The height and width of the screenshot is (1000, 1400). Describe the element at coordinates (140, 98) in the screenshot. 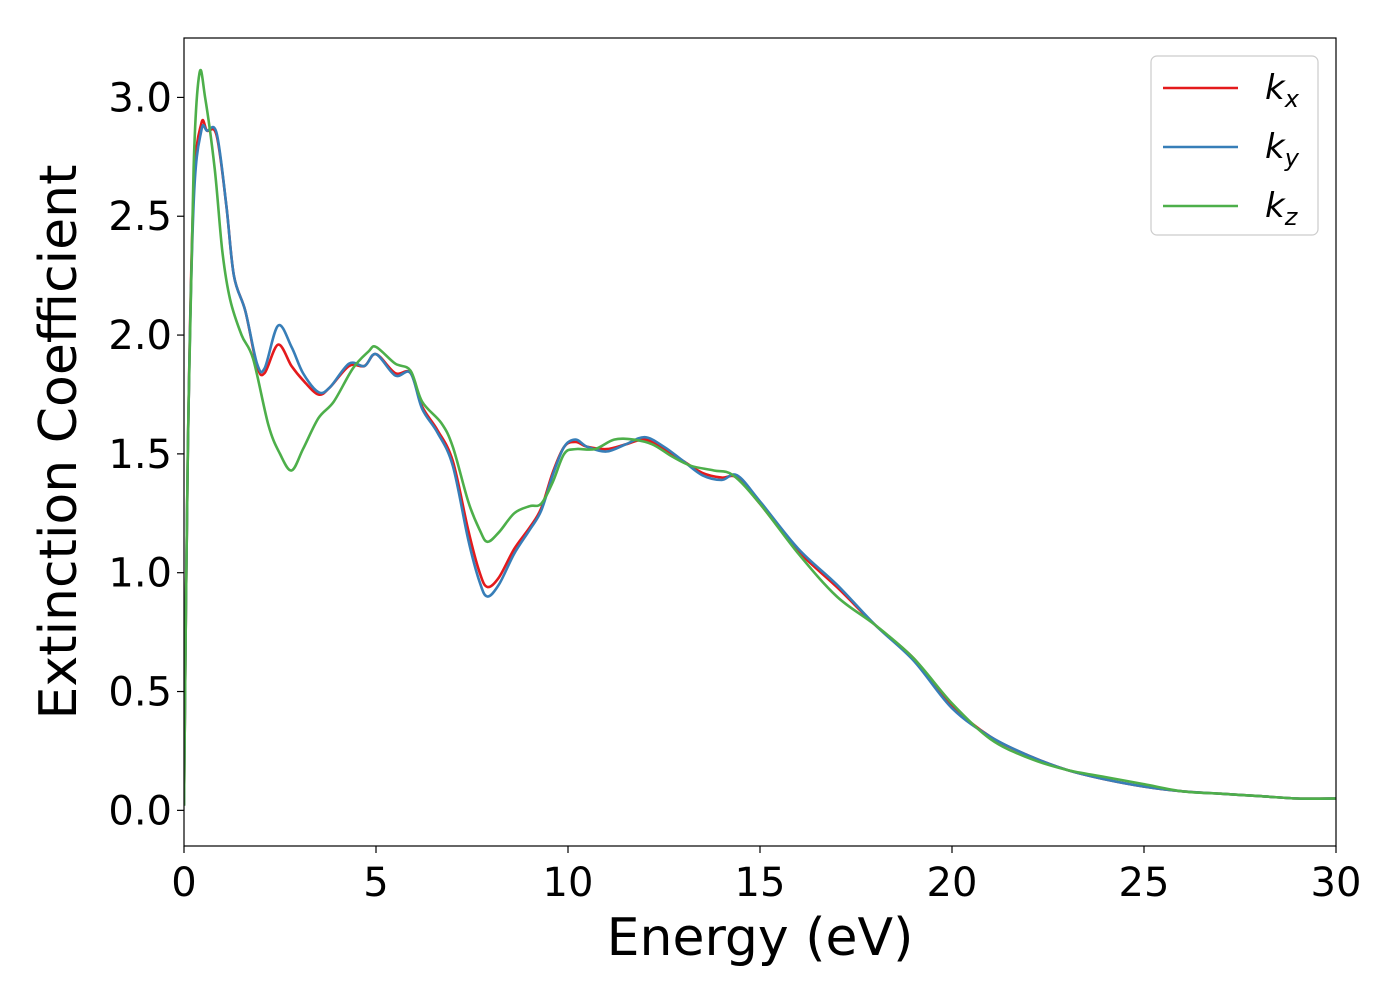

I see `y-tick-label: 3.0` at that location.